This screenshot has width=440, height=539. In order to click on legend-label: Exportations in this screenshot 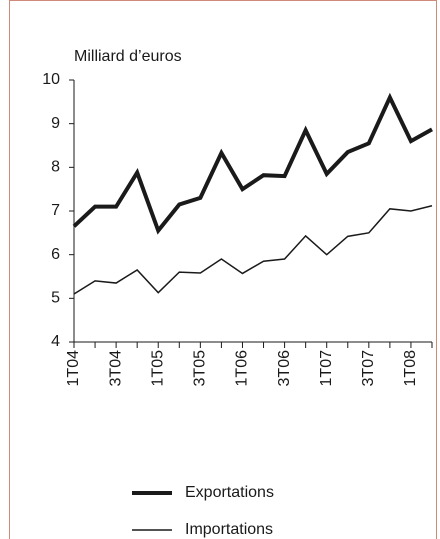, I will do `click(229, 492)`.